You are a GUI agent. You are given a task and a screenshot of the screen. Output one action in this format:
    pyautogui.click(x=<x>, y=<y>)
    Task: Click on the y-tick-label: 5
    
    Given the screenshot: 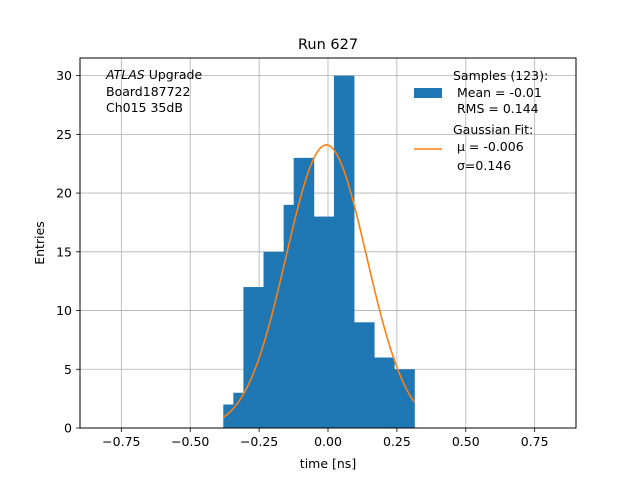 What is the action you would take?
    pyautogui.click(x=68, y=369)
    